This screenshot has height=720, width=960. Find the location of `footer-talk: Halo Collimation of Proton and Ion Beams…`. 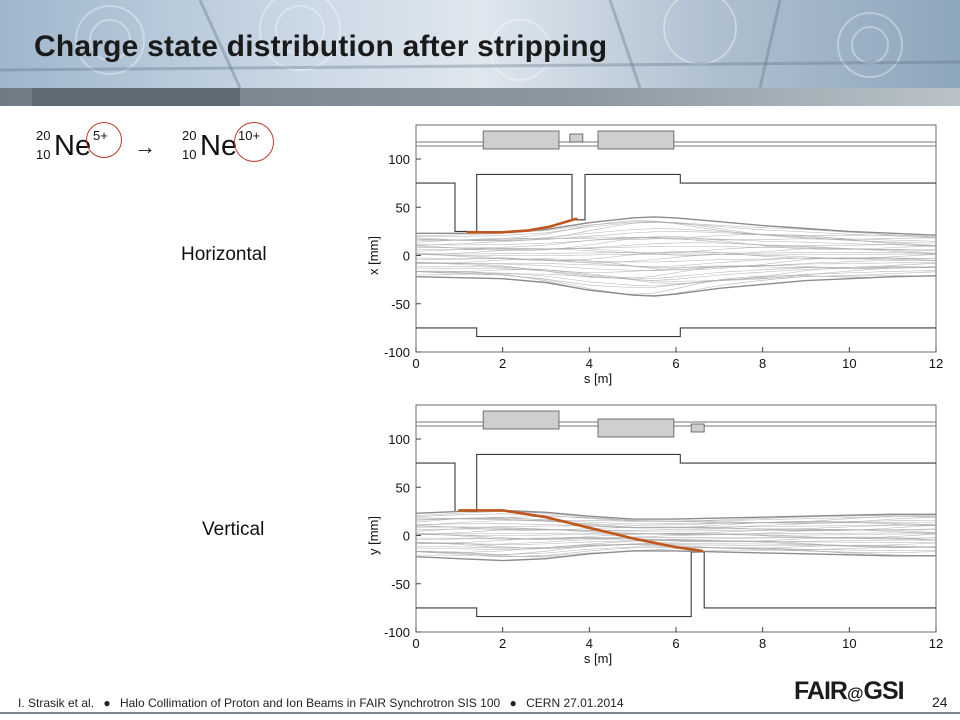

footer-talk: Halo Collimation of Proton and Ion Beams… is located at coordinates (310, 703).